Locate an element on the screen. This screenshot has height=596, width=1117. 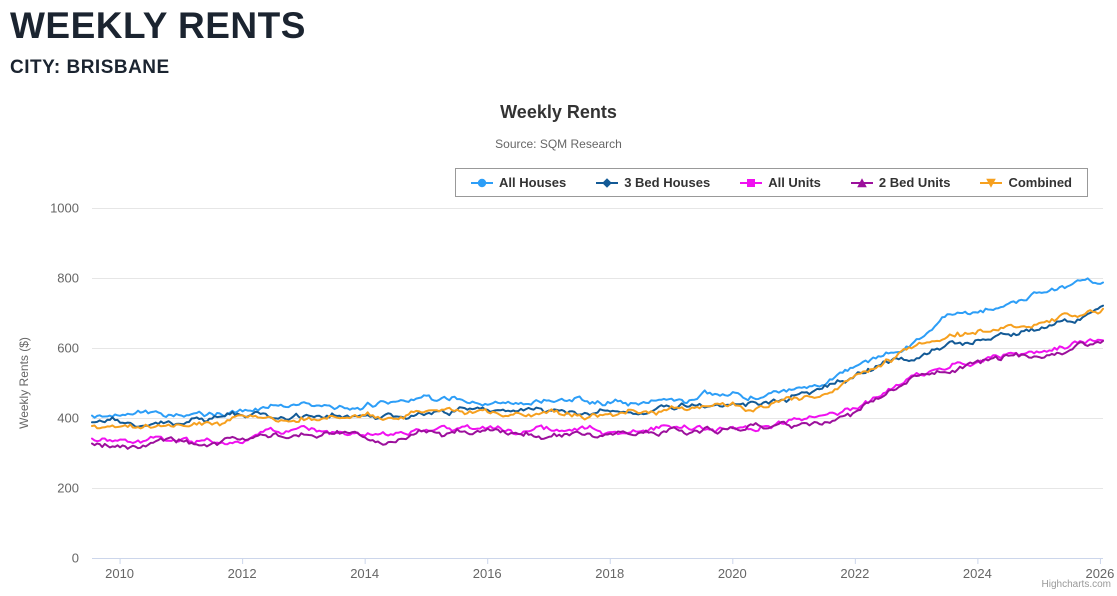
legend-item-2-bed-units: 2 Bed Units is located at coordinates (900, 182).